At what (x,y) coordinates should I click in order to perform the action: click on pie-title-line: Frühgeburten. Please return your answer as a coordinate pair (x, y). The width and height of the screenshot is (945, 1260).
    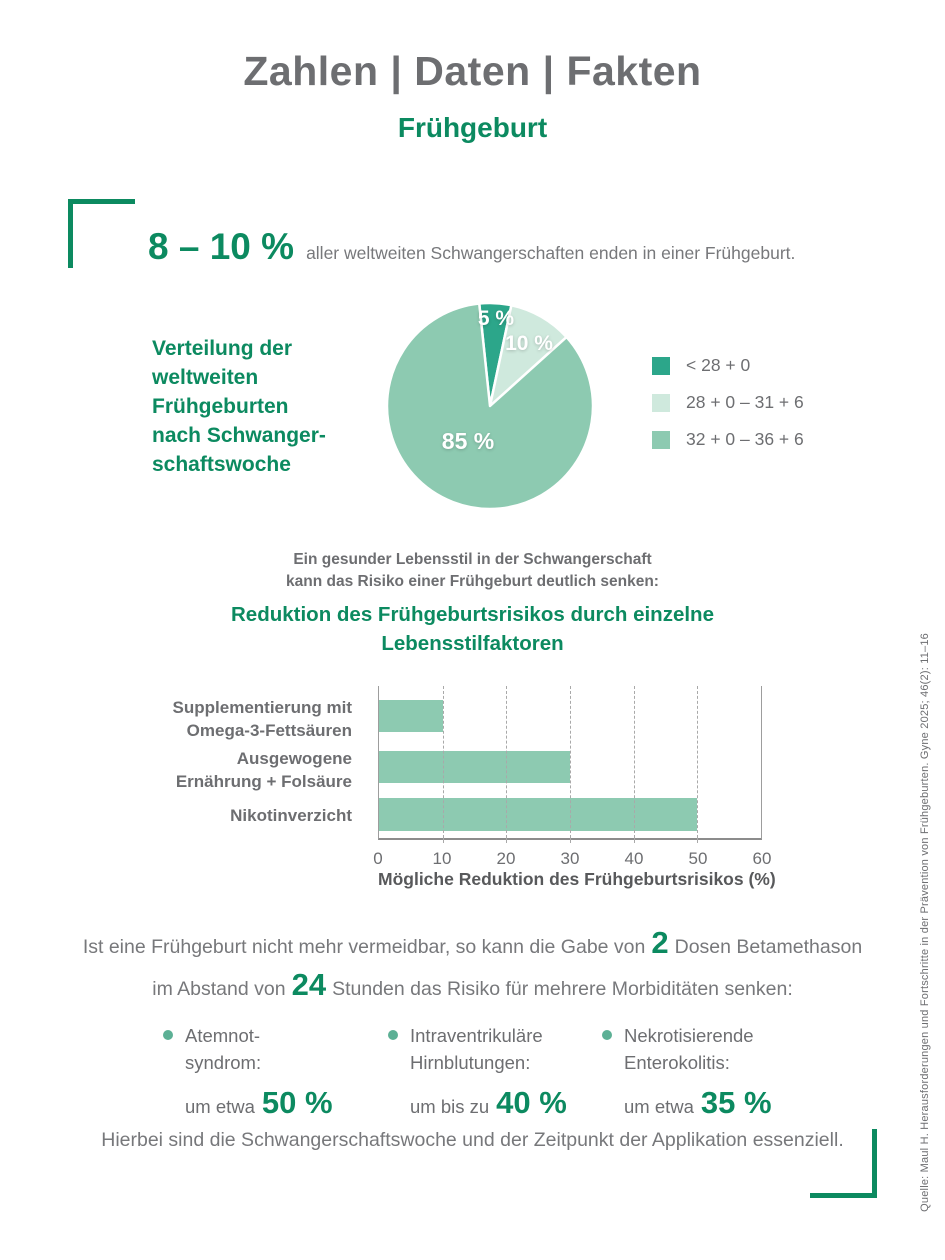
    Looking at the image, I should click on (220, 406).